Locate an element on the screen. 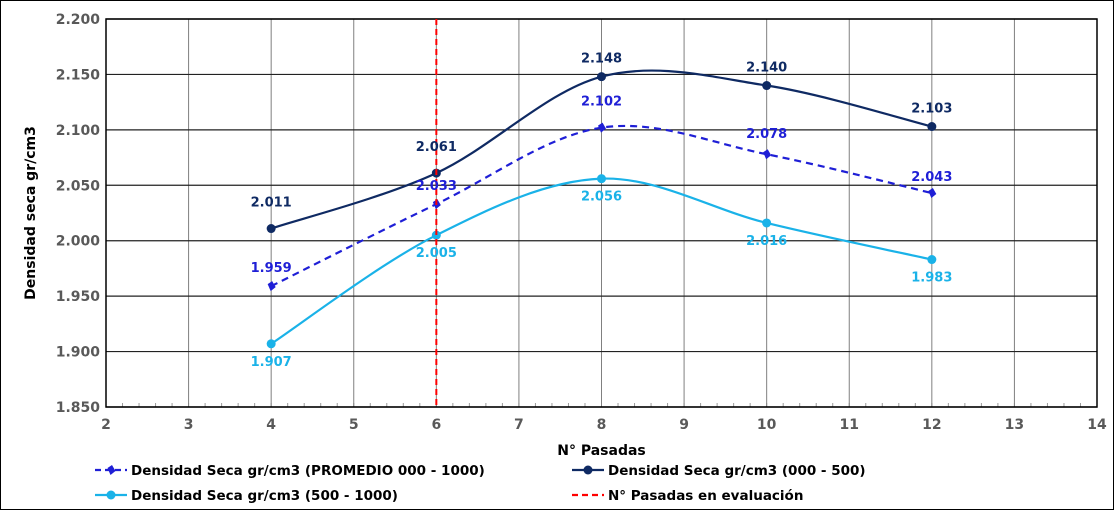 The image size is (1114, 510). x-tick-label: 5 is located at coordinates (354, 425).